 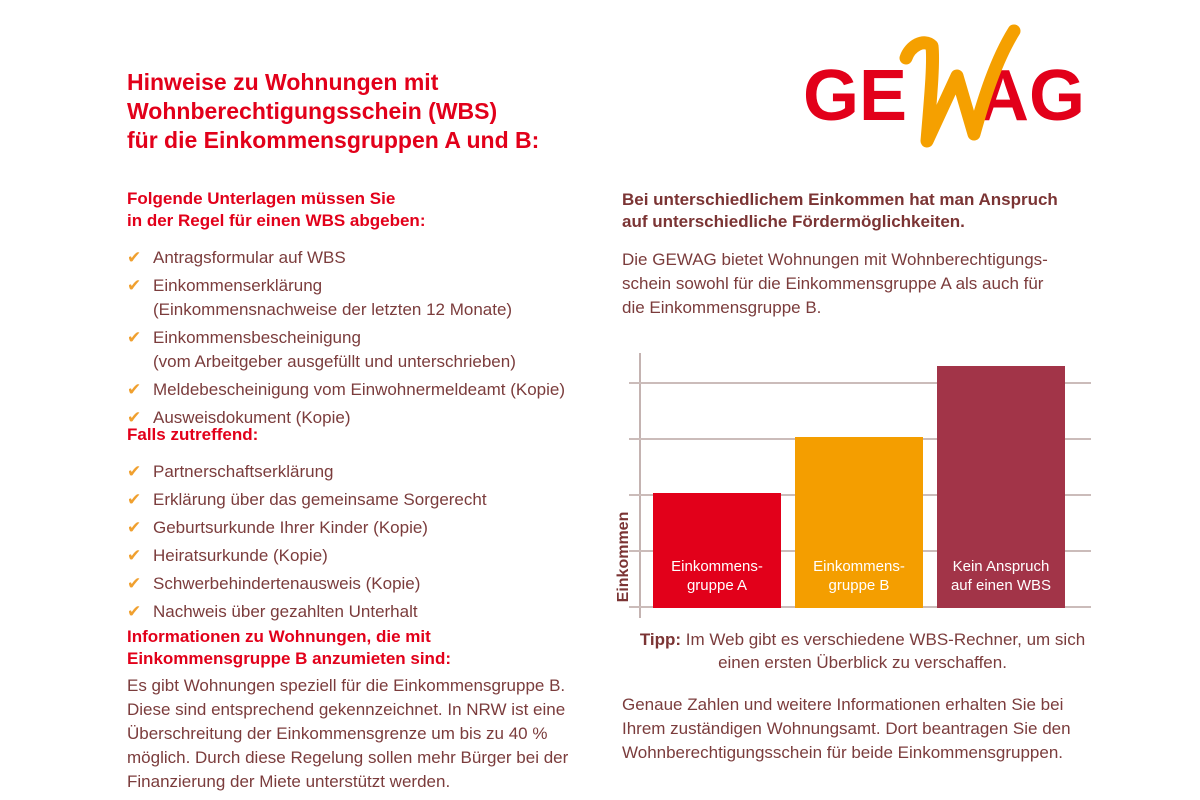 What do you see at coordinates (960, 86) in the screenshot?
I see `logo-w-swoosh-icon` at bounding box center [960, 86].